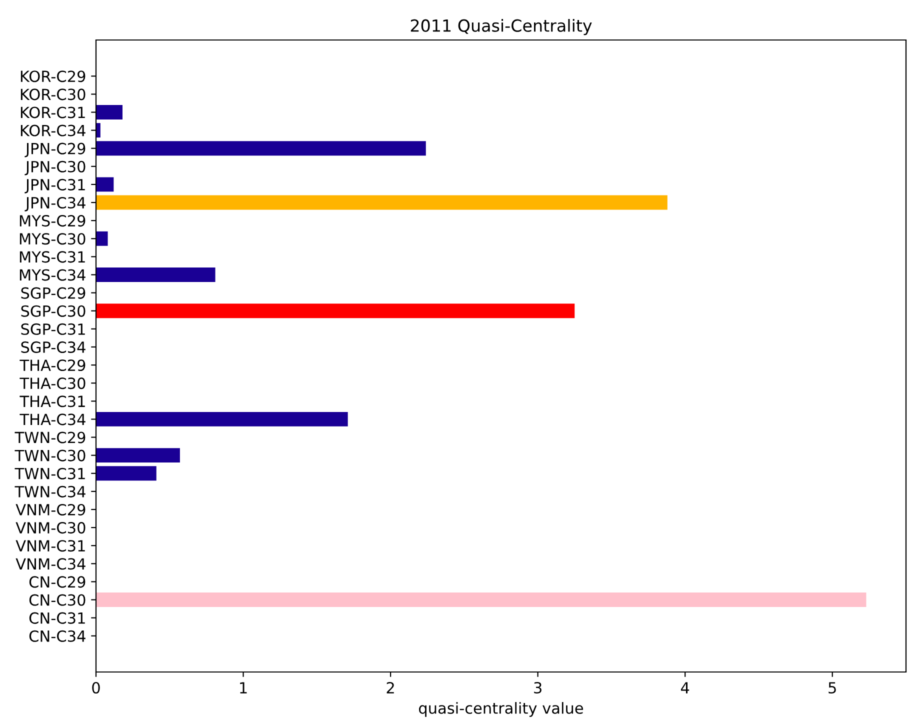 The image size is (911, 727). Describe the element at coordinates (49, 474) in the screenshot. I see `y-tick-label: TWN-C31` at that location.